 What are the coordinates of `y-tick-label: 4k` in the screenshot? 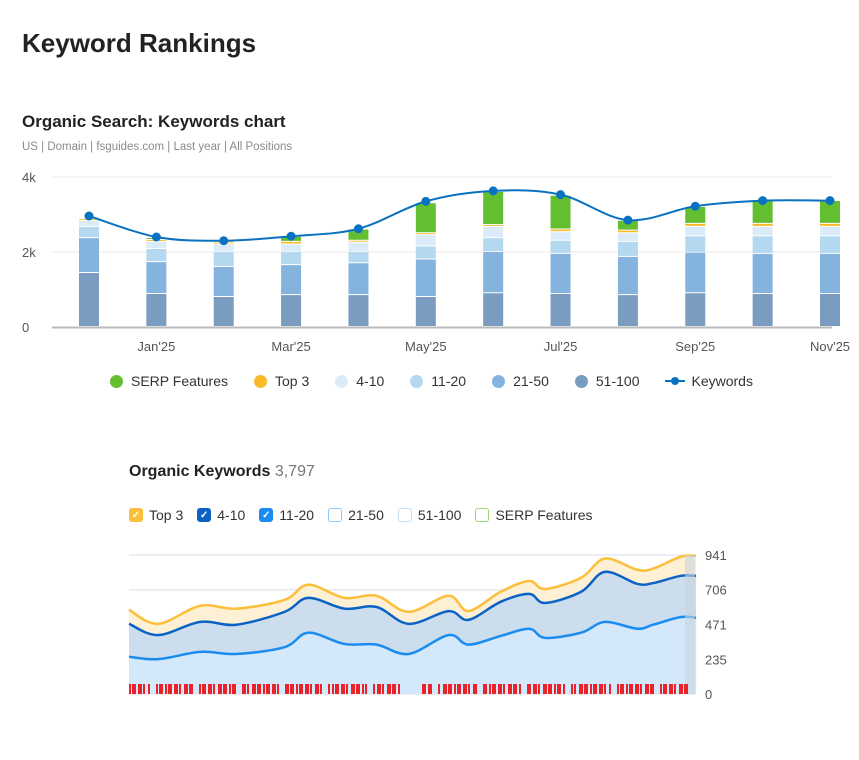 It's located at (29, 177).